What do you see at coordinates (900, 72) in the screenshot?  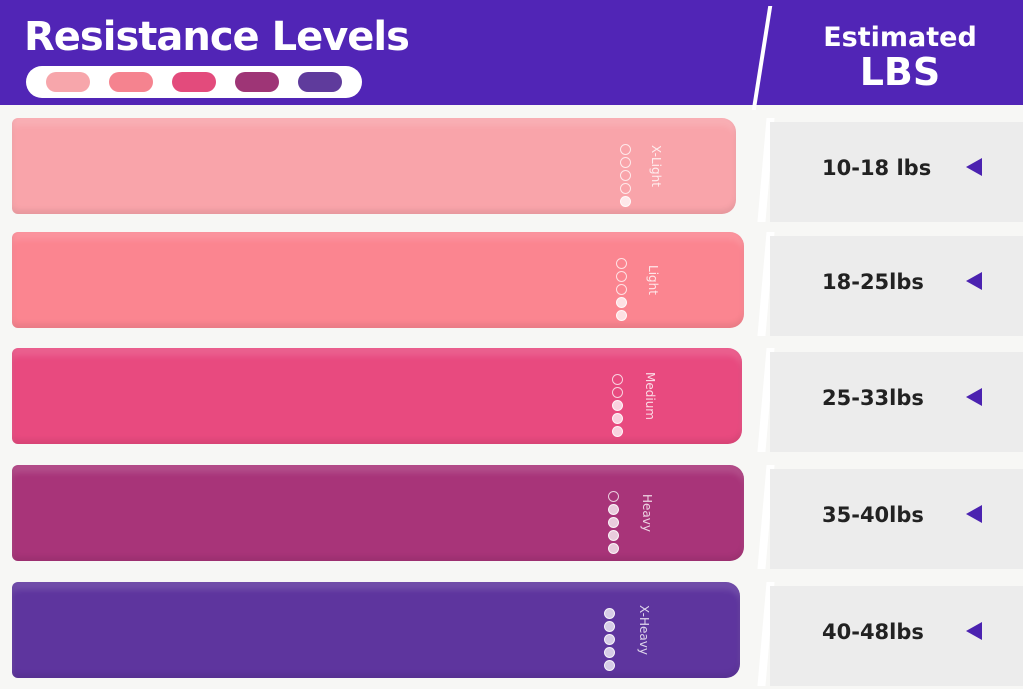 I see `lbs-label: LBS` at bounding box center [900, 72].